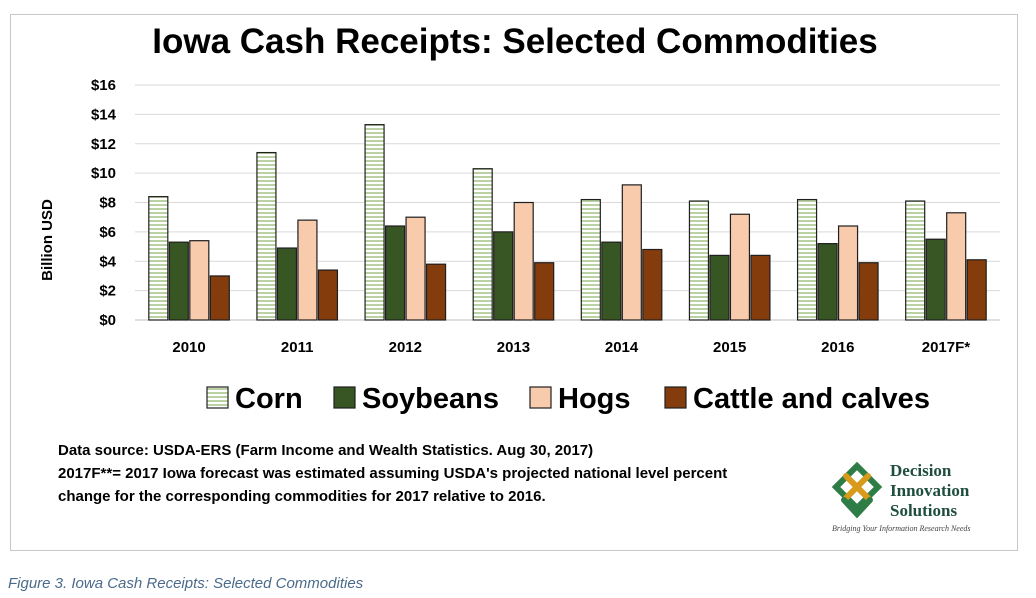 This screenshot has width=1036, height=598. What do you see at coordinates (622, 347) in the screenshot?
I see `x-tick-label: 2014` at bounding box center [622, 347].